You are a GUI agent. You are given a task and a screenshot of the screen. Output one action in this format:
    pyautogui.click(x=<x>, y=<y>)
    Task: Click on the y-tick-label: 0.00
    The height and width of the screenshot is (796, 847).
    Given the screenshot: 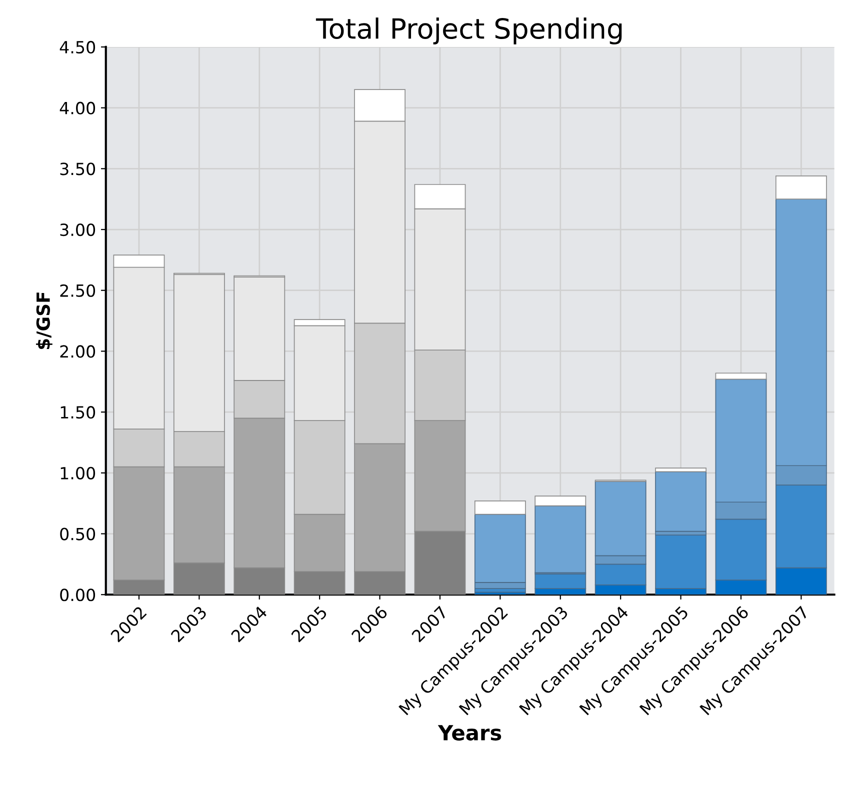 What is the action you would take?
    pyautogui.click(x=78, y=595)
    